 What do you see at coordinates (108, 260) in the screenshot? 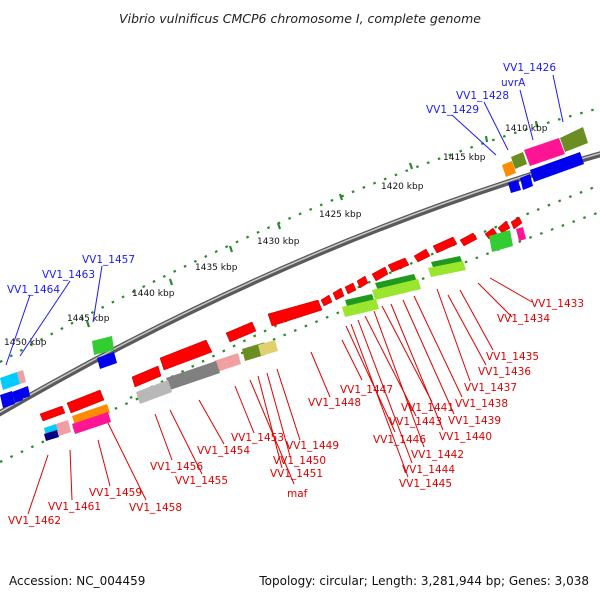
I see `gene-label: VV1_1457` at bounding box center [108, 260].